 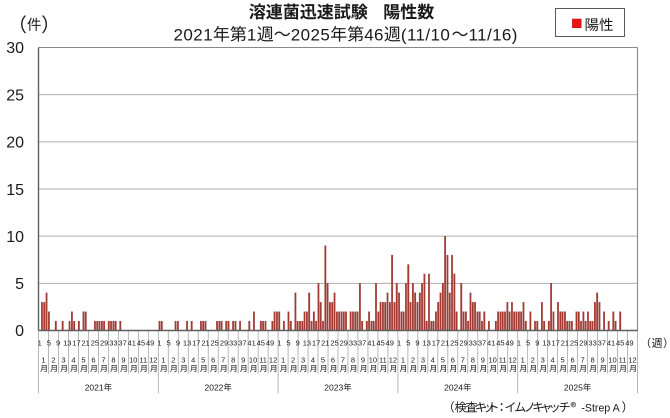 I want to click on svg-text: -Strep A, so click(x=600, y=409).